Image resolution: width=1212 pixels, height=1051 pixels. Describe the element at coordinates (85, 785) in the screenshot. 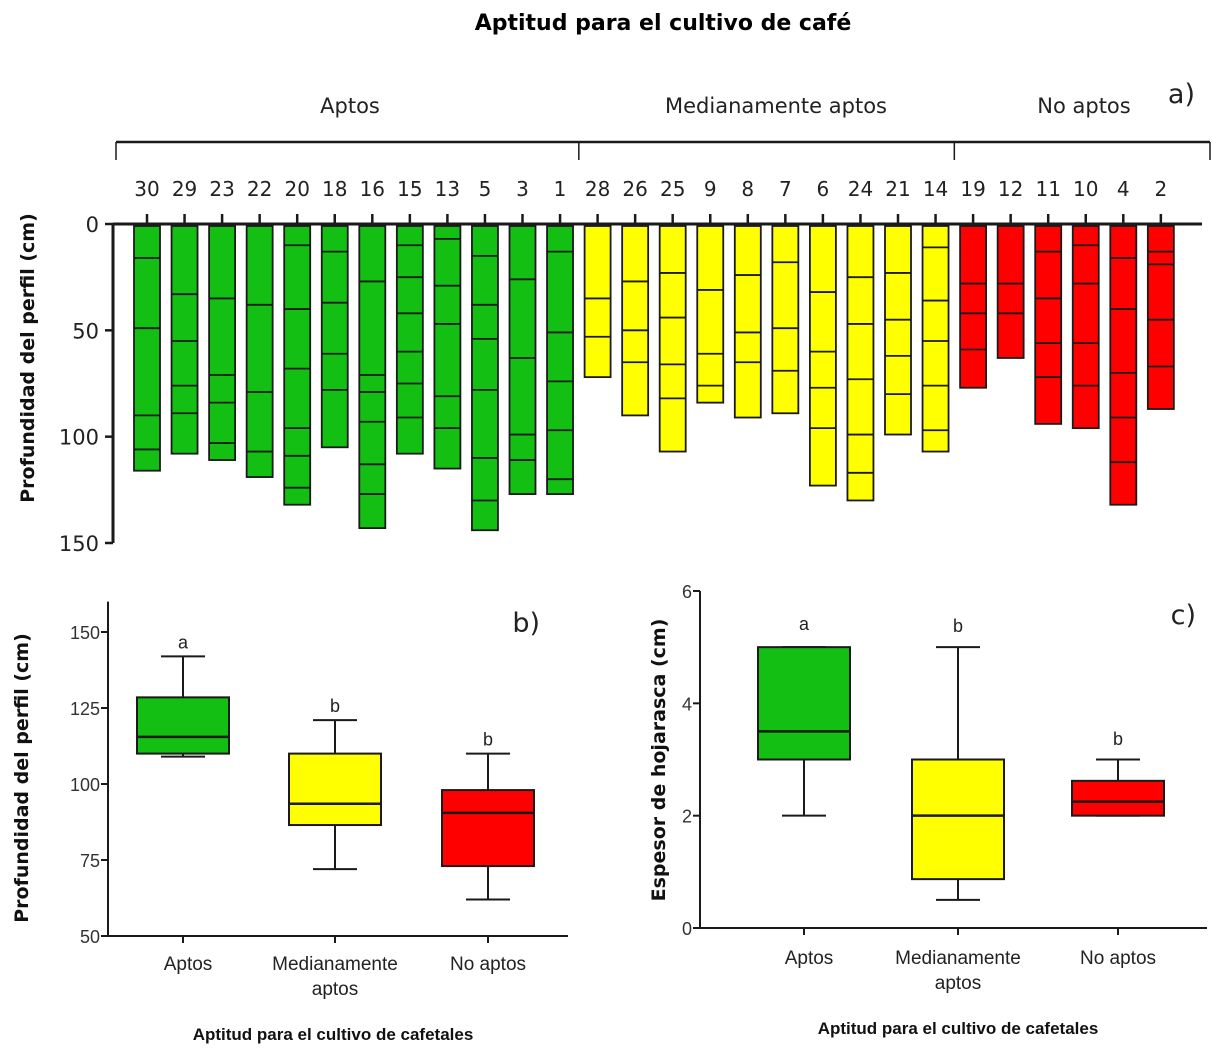

I see `panel-b-y-tick-label: 100` at that location.